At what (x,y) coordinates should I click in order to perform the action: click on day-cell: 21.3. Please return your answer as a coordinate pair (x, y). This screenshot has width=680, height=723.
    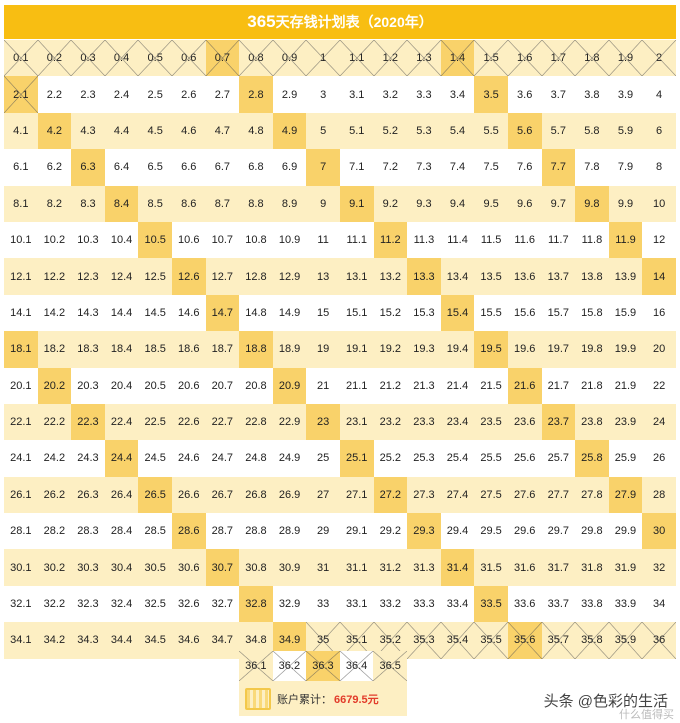
    Looking at the image, I should click on (424, 385).